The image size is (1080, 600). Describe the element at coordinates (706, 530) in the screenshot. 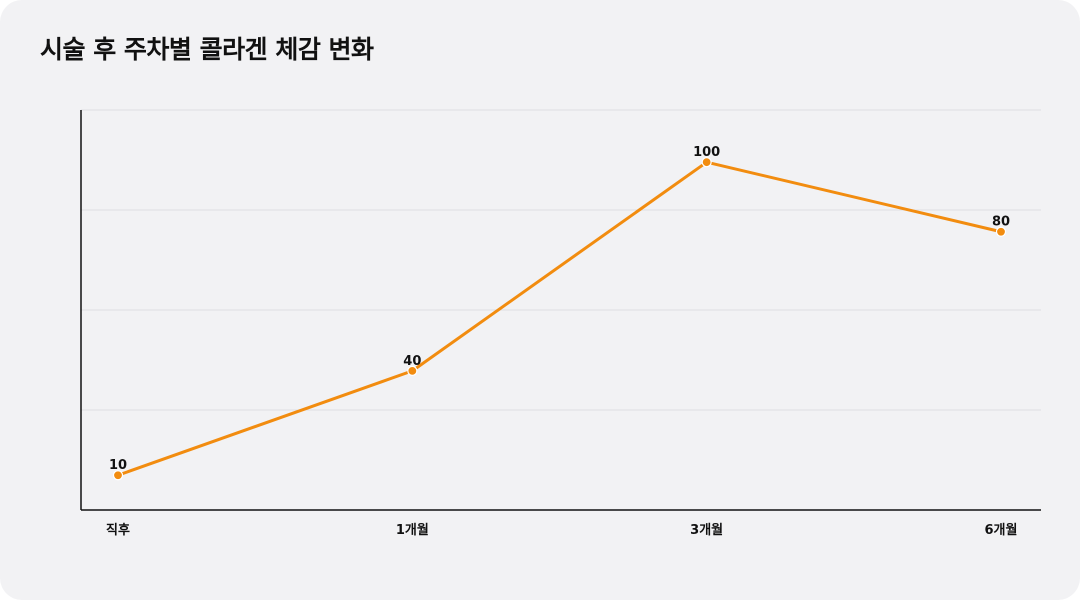

I see `x-tick-label: 3개월` at that location.